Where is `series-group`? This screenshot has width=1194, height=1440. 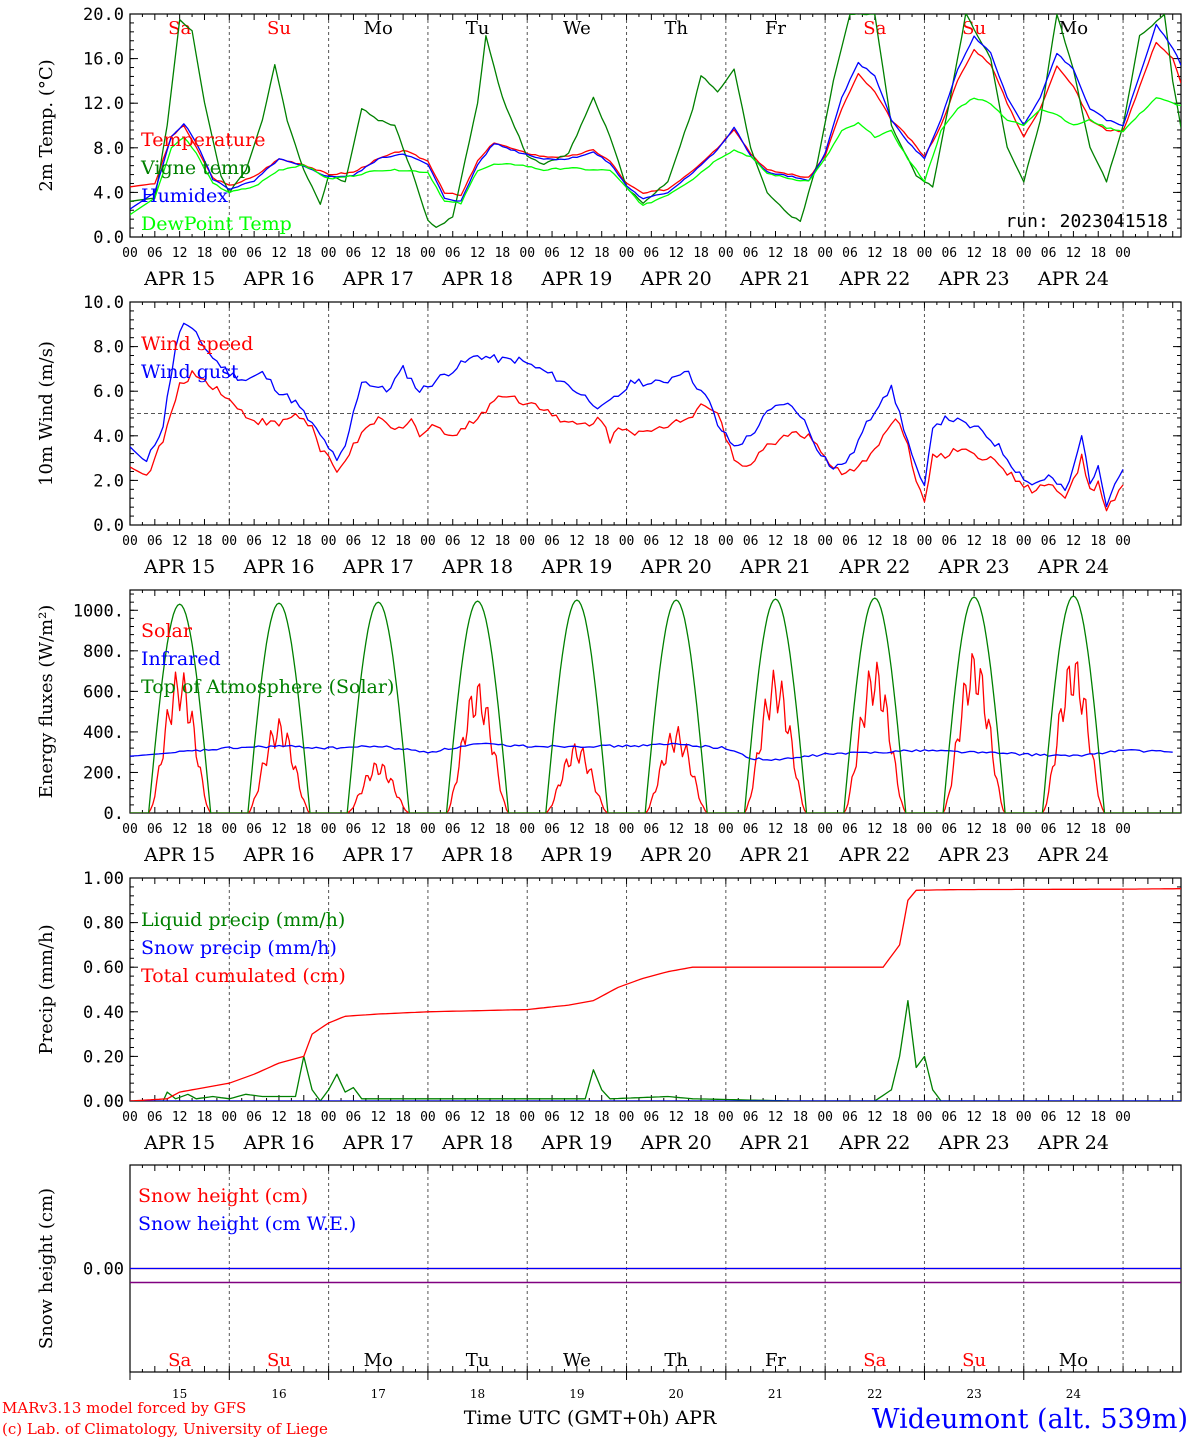 series-group is located at coordinates (655, 704).